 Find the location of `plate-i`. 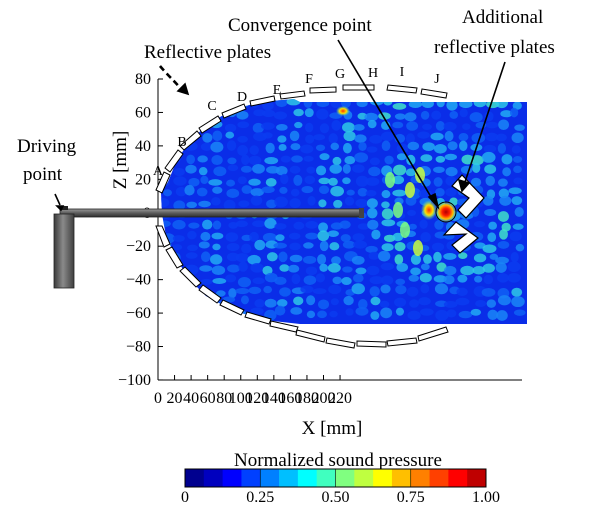

plate-i is located at coordinates (402, 89).